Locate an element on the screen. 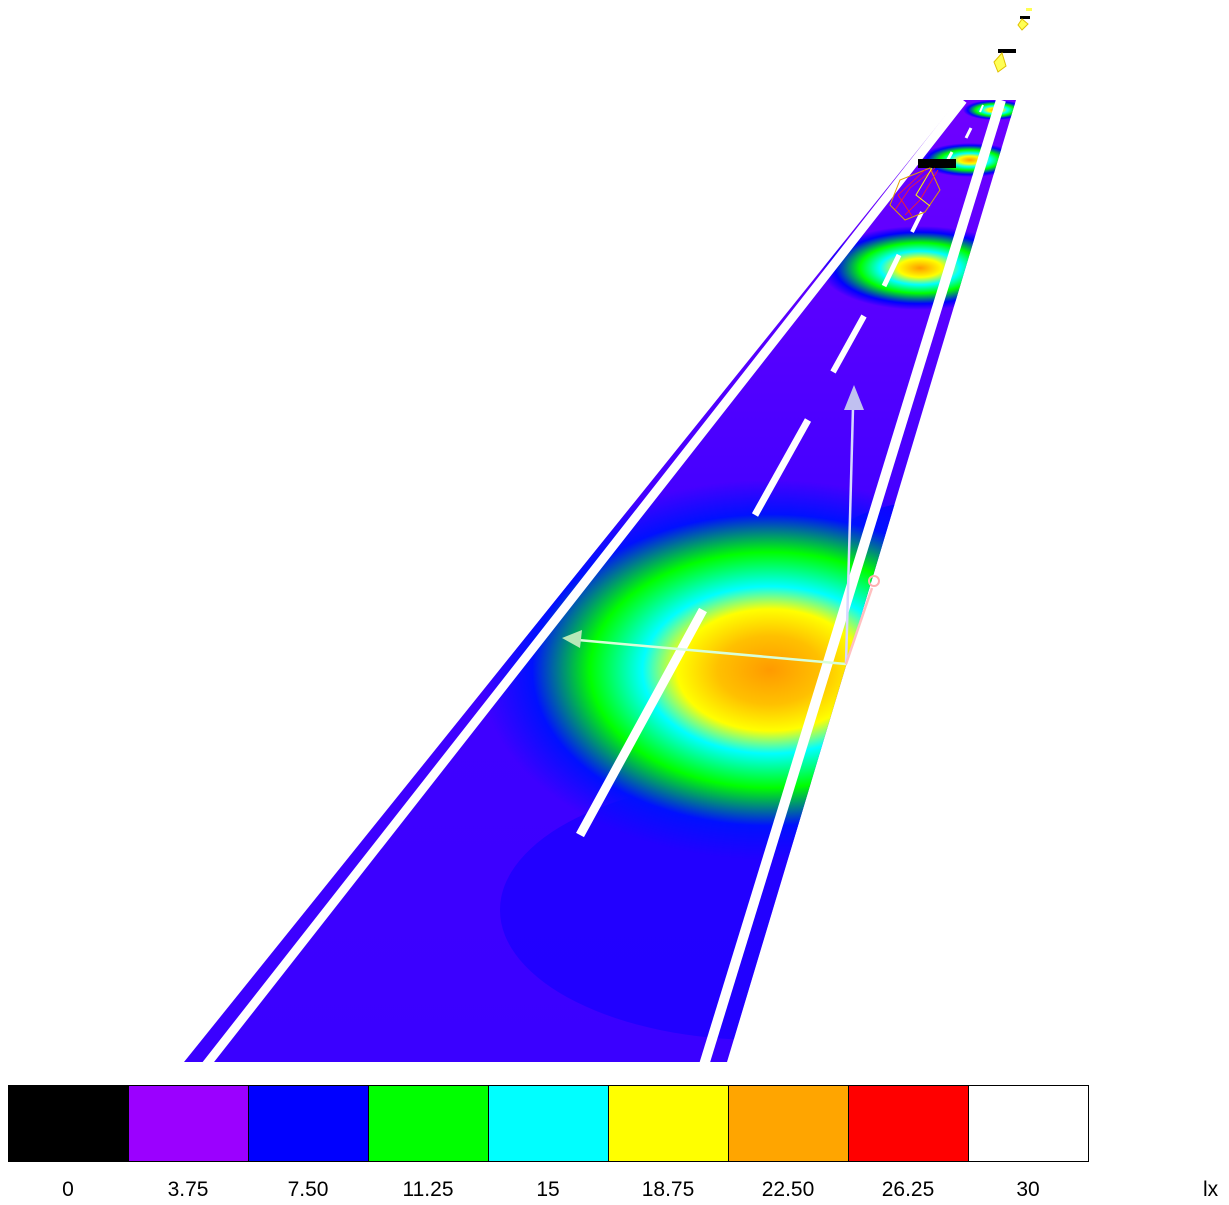 The image size is (1229, 1205). legend-tick-label: 3.75 is located at coordinates (188, 1189).